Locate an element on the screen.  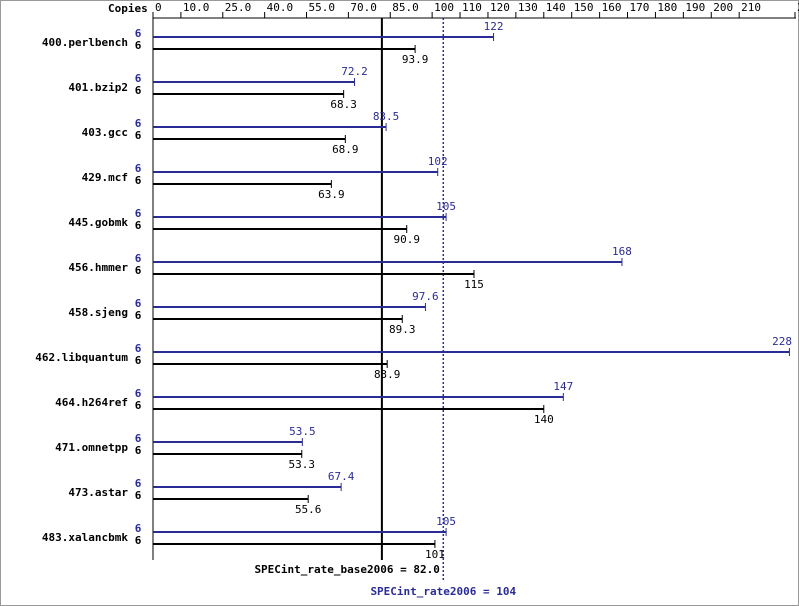
x-tick-label: 190 is located at coordinates (695, 7).